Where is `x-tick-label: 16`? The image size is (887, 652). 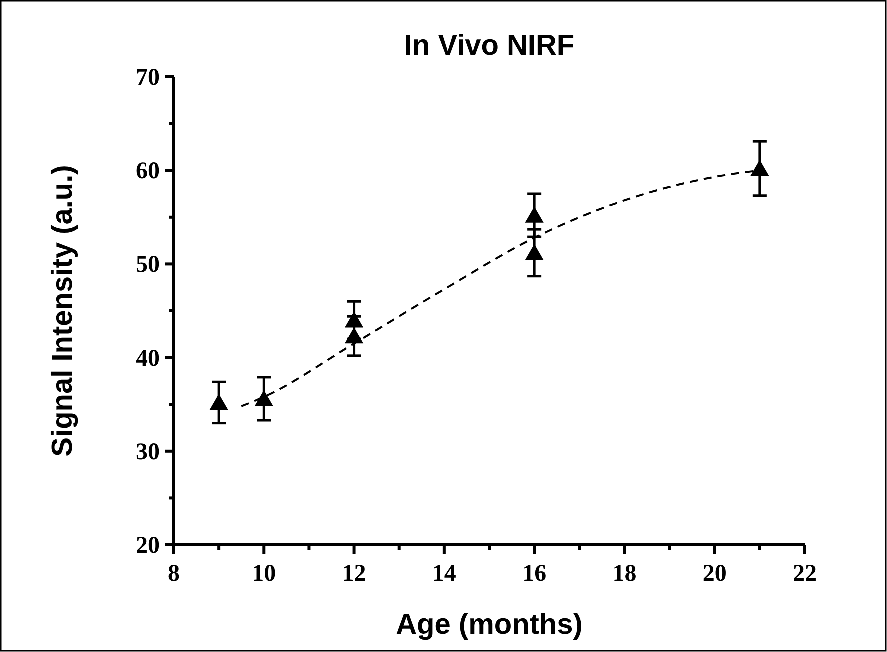
x-tick-label: 16 is located at coordinates (534, 574).